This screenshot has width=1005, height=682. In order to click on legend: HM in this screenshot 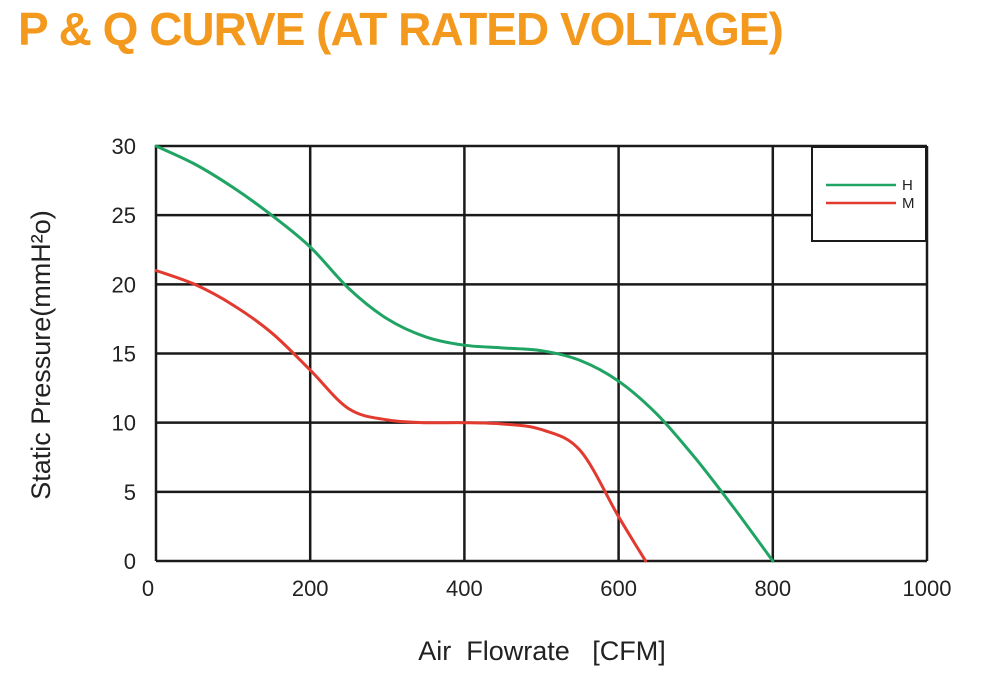, I will do `click(869, 194)`.